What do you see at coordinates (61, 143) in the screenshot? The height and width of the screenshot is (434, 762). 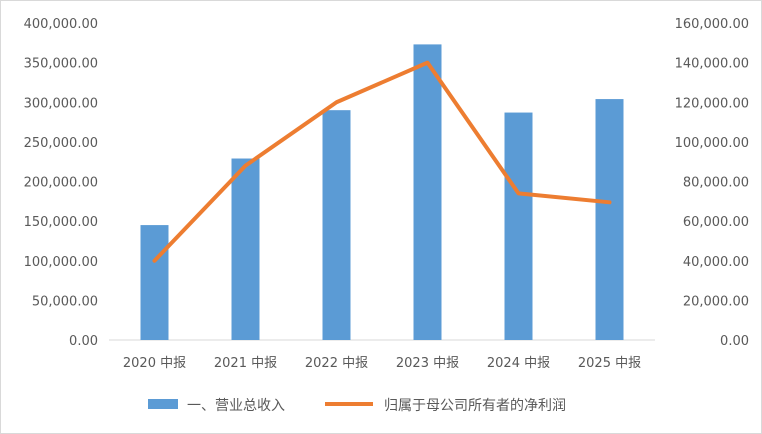 I see `left-tick-label: 250,000.00` at bounding box center [61, 143].